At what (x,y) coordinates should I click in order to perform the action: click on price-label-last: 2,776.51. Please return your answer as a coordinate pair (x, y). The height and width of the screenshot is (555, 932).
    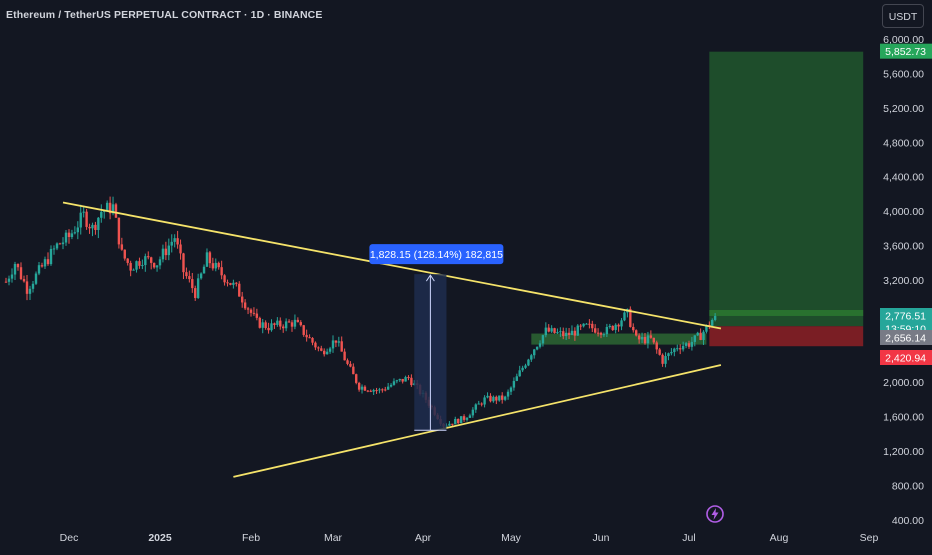
    Looking at the image, I should click on (905, 316).